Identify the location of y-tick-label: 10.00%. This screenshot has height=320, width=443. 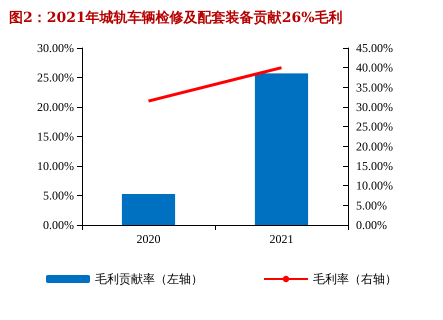
(55, 166).